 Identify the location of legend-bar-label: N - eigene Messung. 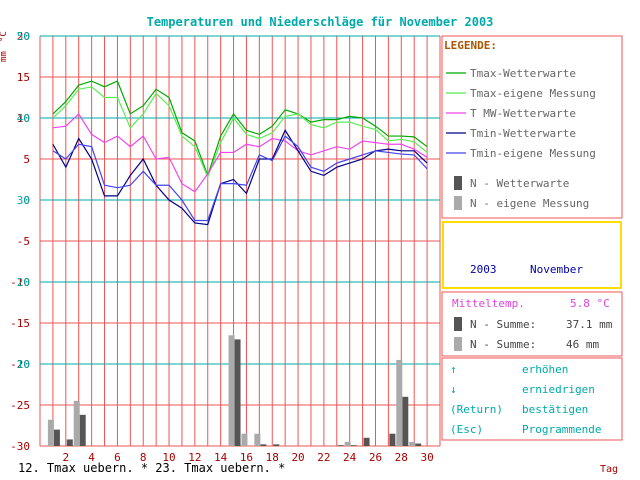
(529, 203).